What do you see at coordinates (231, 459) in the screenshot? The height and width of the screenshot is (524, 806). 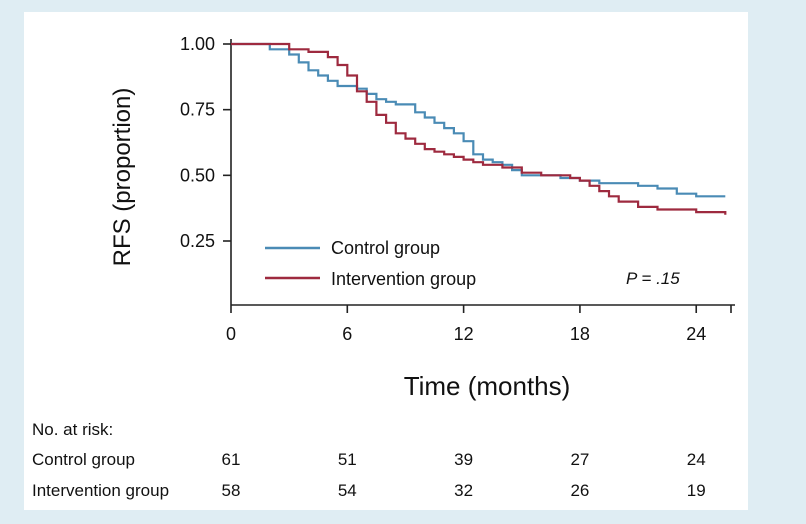 I see `risk-value: 61` at bounding box center [231, 459].